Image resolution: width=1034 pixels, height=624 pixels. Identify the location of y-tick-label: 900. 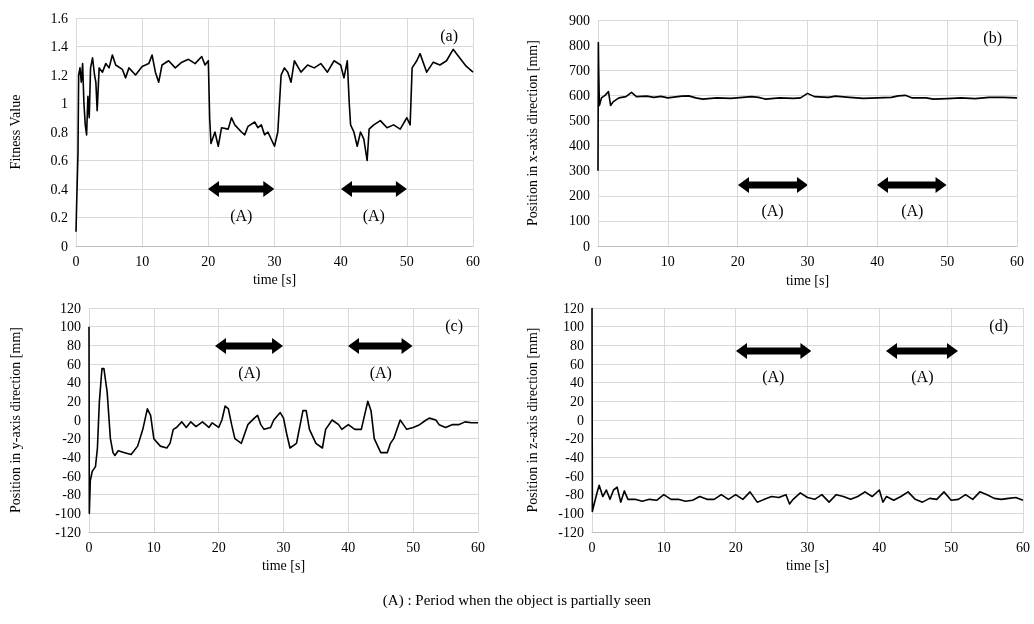
(579, 20).